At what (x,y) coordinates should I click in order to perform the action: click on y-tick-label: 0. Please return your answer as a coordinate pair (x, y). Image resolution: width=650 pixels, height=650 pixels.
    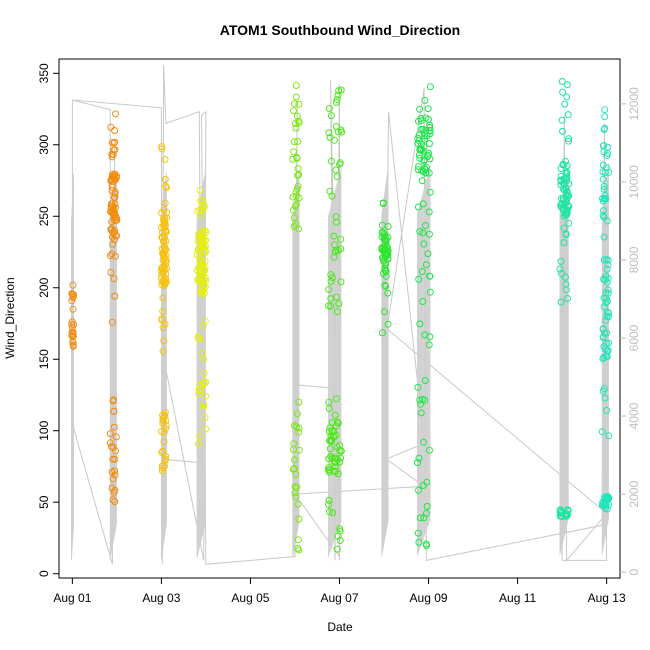
    Looking at the image, I should click on (44, 573).